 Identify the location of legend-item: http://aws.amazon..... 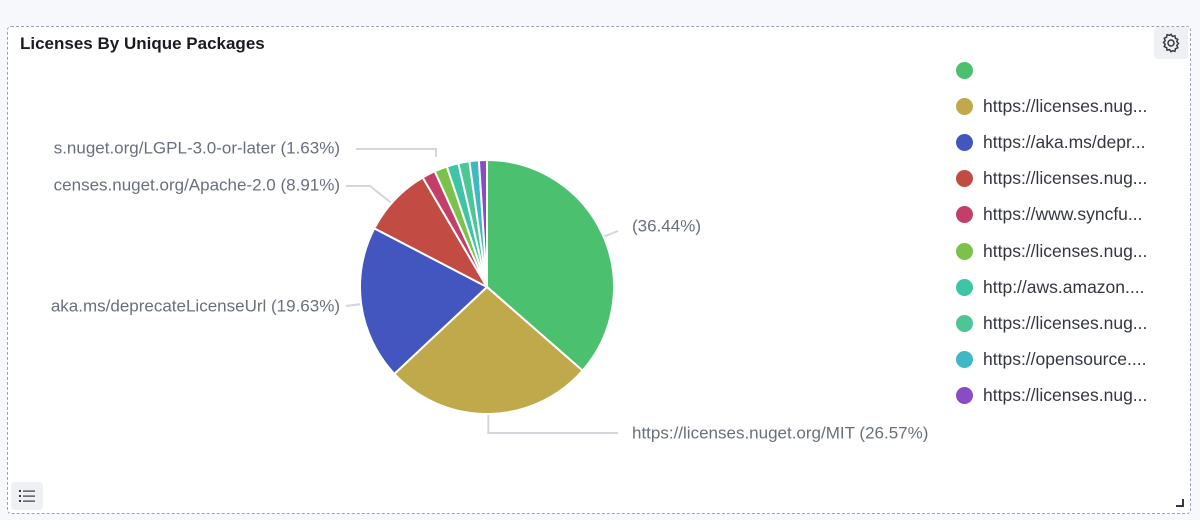
(1064, 287).